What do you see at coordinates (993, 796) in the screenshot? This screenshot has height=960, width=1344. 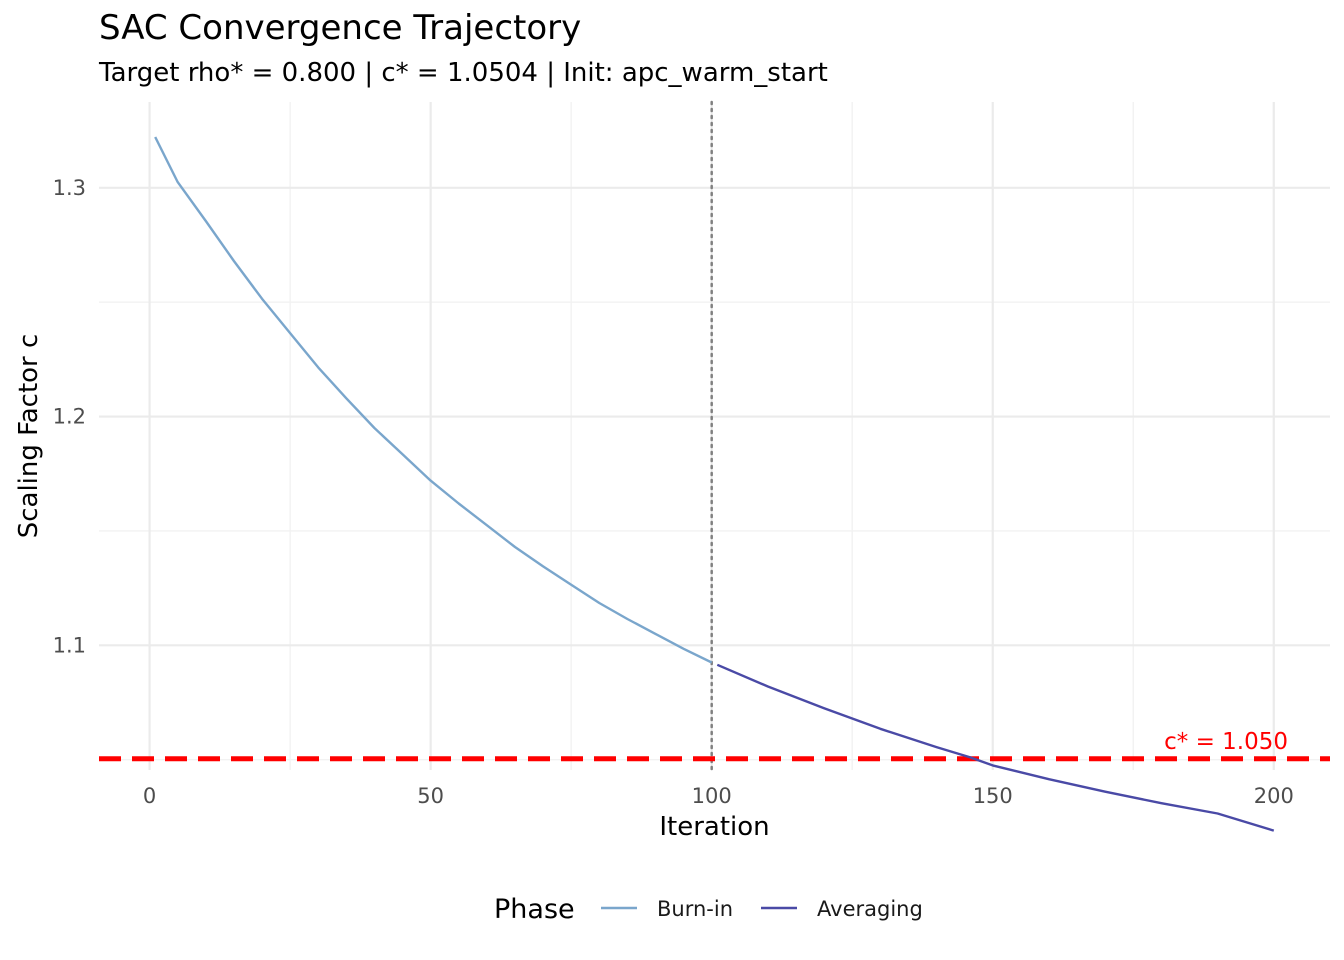 I see `x-tick-label: 150` at bounding box center [993, 796].